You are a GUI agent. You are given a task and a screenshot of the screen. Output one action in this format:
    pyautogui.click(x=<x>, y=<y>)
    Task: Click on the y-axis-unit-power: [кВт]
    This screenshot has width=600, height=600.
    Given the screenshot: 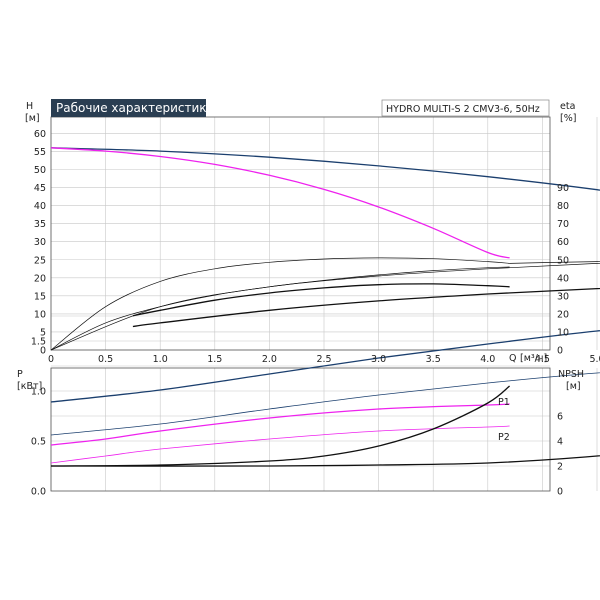 What is the action you would take?
    pyautogui.click(x=29, y=386)
    